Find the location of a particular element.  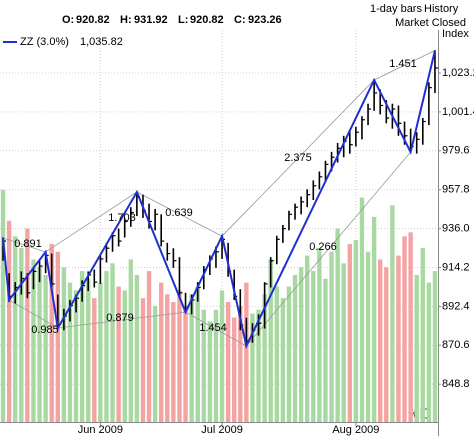

corner-label: % is located at coordinates (413, 415).